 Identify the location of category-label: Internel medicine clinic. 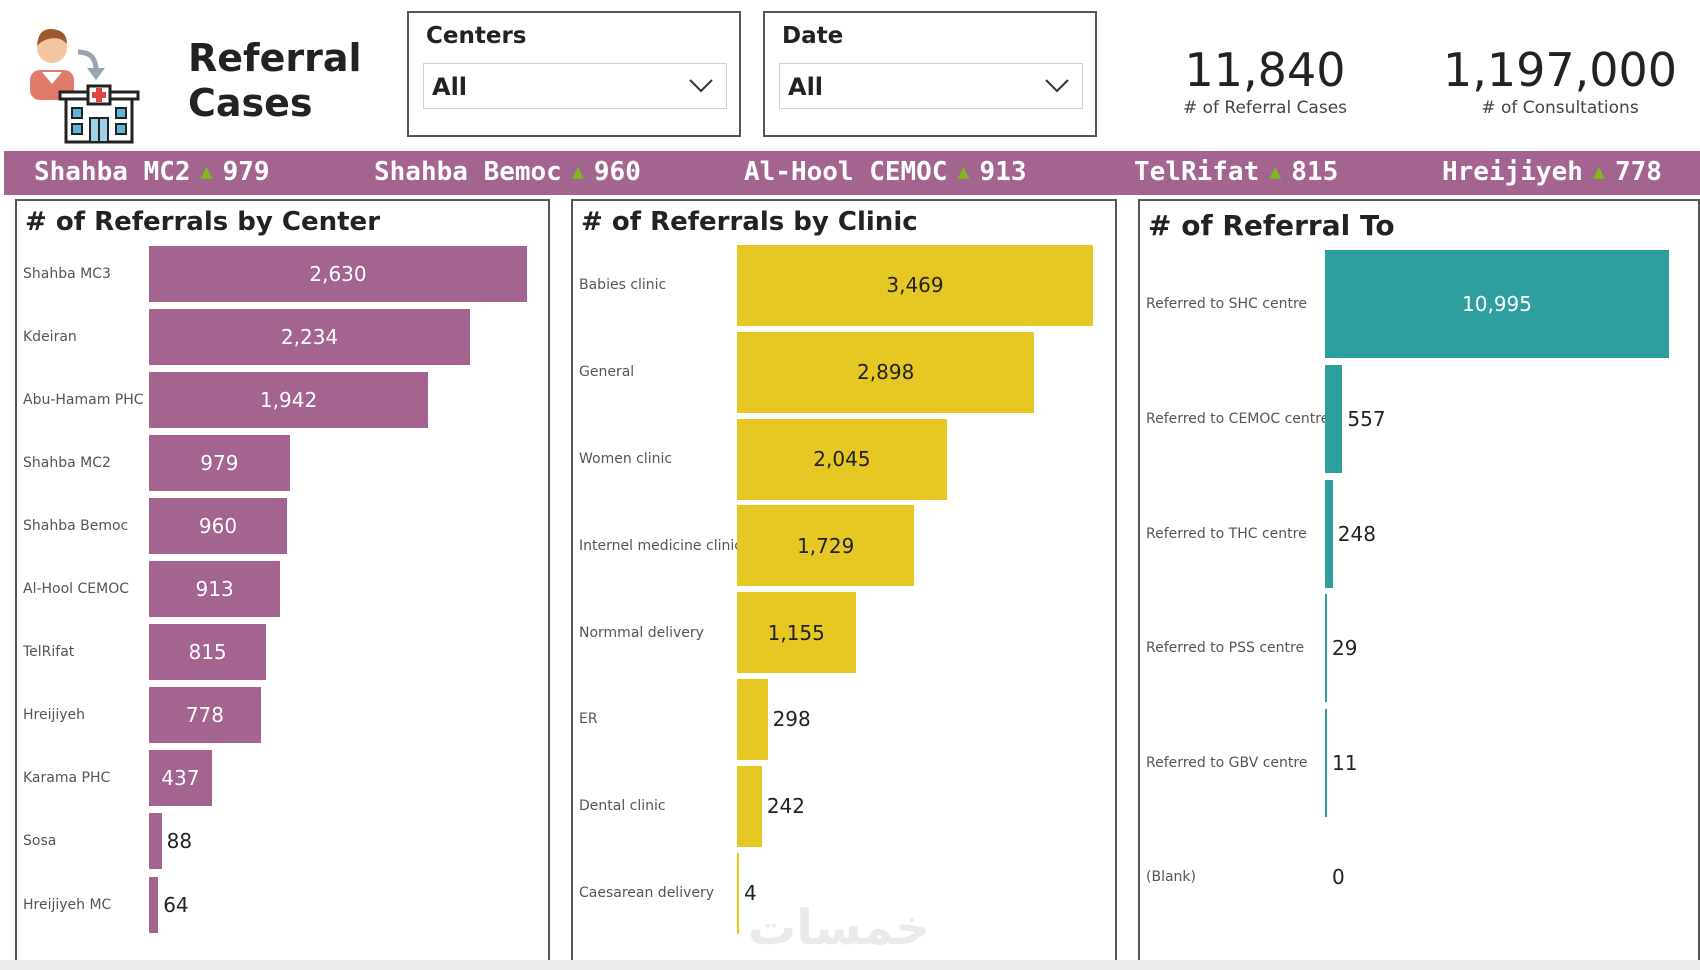
(660, 545).